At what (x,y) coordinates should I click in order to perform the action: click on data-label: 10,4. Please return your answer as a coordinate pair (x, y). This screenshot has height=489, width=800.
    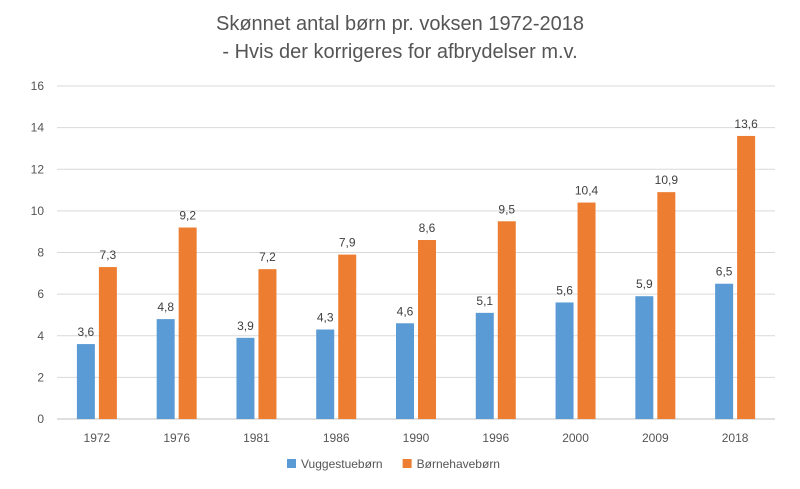
    Looking at the image, I should click on (587, 191).